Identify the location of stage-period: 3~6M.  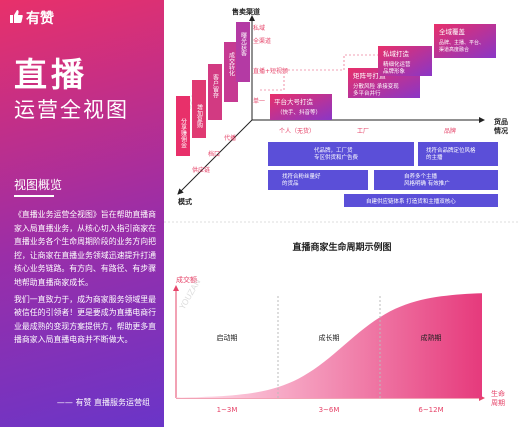
(329, 410).